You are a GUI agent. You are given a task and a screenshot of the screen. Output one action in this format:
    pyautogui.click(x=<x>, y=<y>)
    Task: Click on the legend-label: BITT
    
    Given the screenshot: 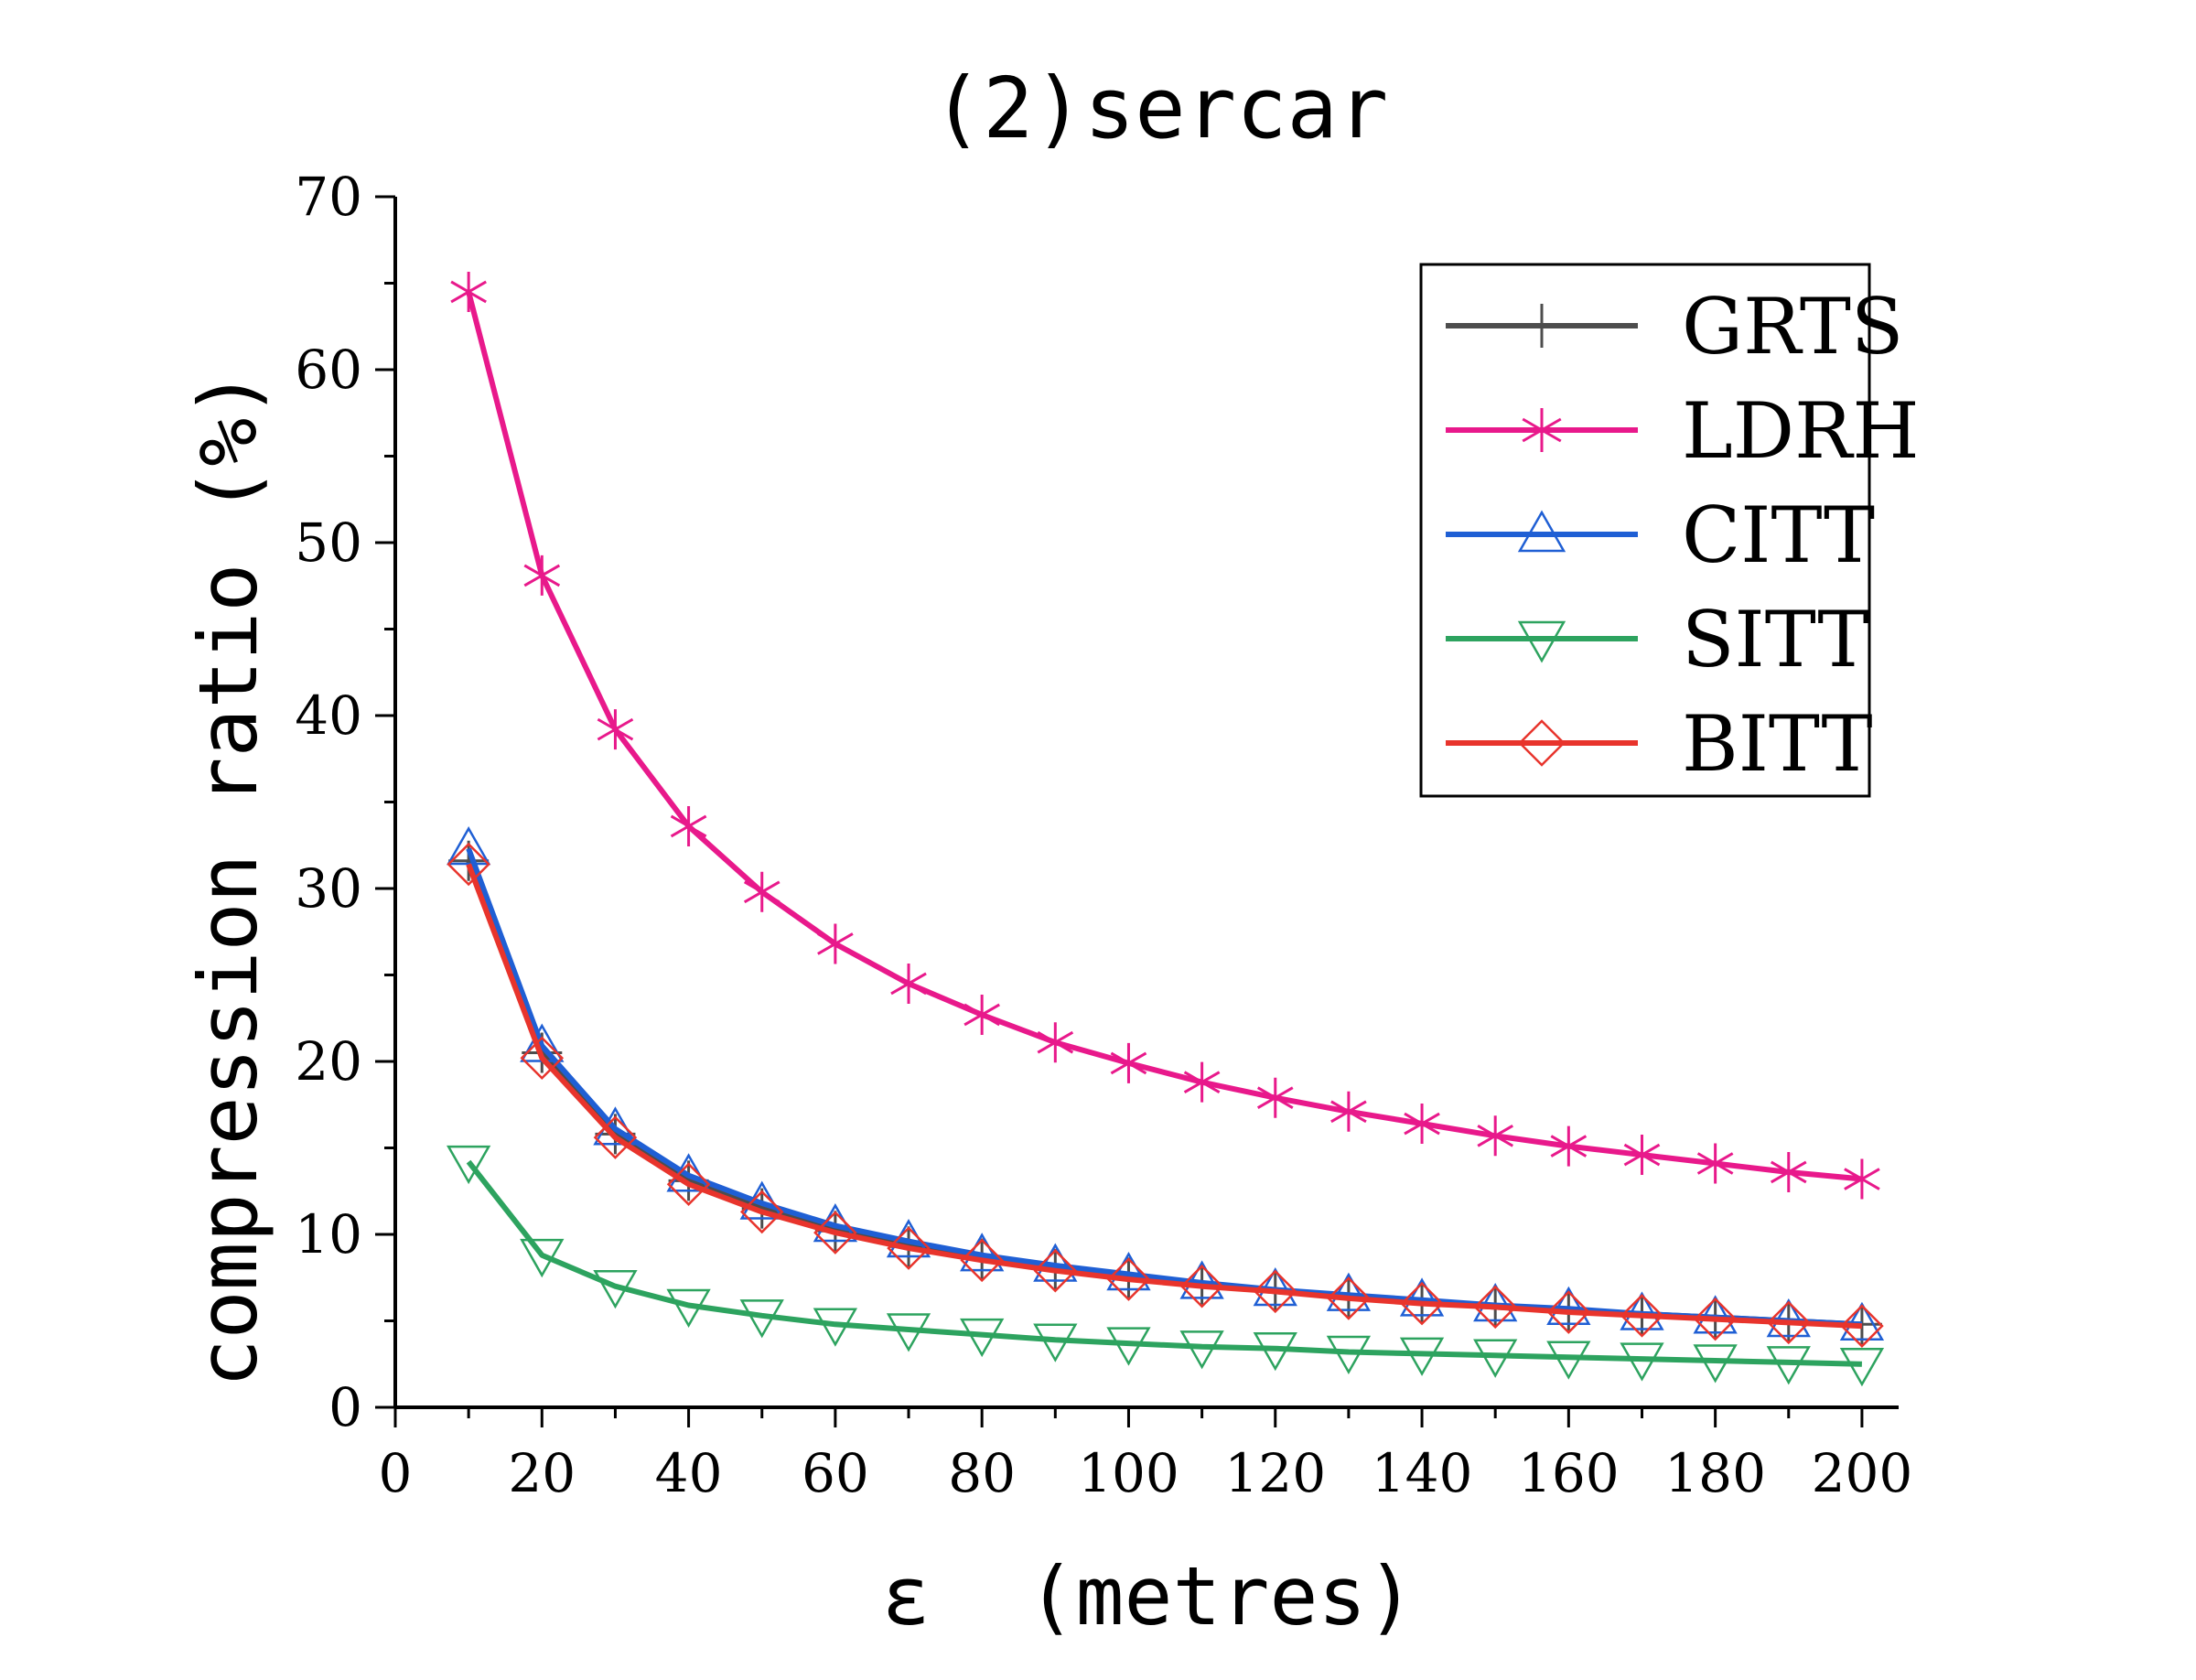 What is the action you would take?
    pyautogui.click(x=1778, y=744)
    